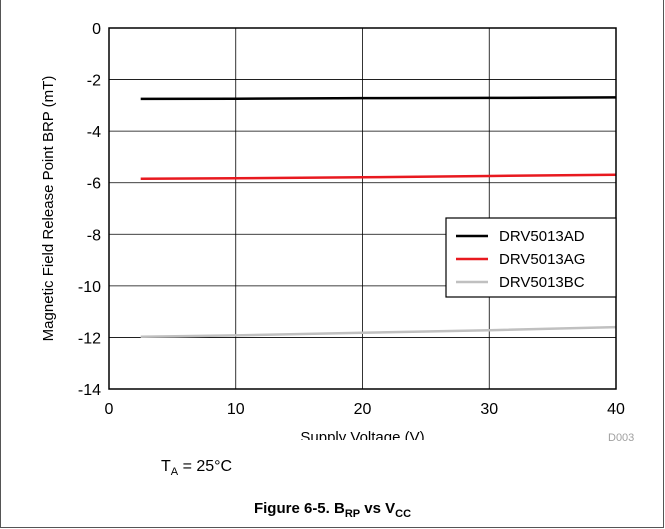 The image size is (665, 529). What do you see at coordinates (378, 98) in the screenshot?
I see `series-line-drv5013ad` at bounding box center [378, 98].